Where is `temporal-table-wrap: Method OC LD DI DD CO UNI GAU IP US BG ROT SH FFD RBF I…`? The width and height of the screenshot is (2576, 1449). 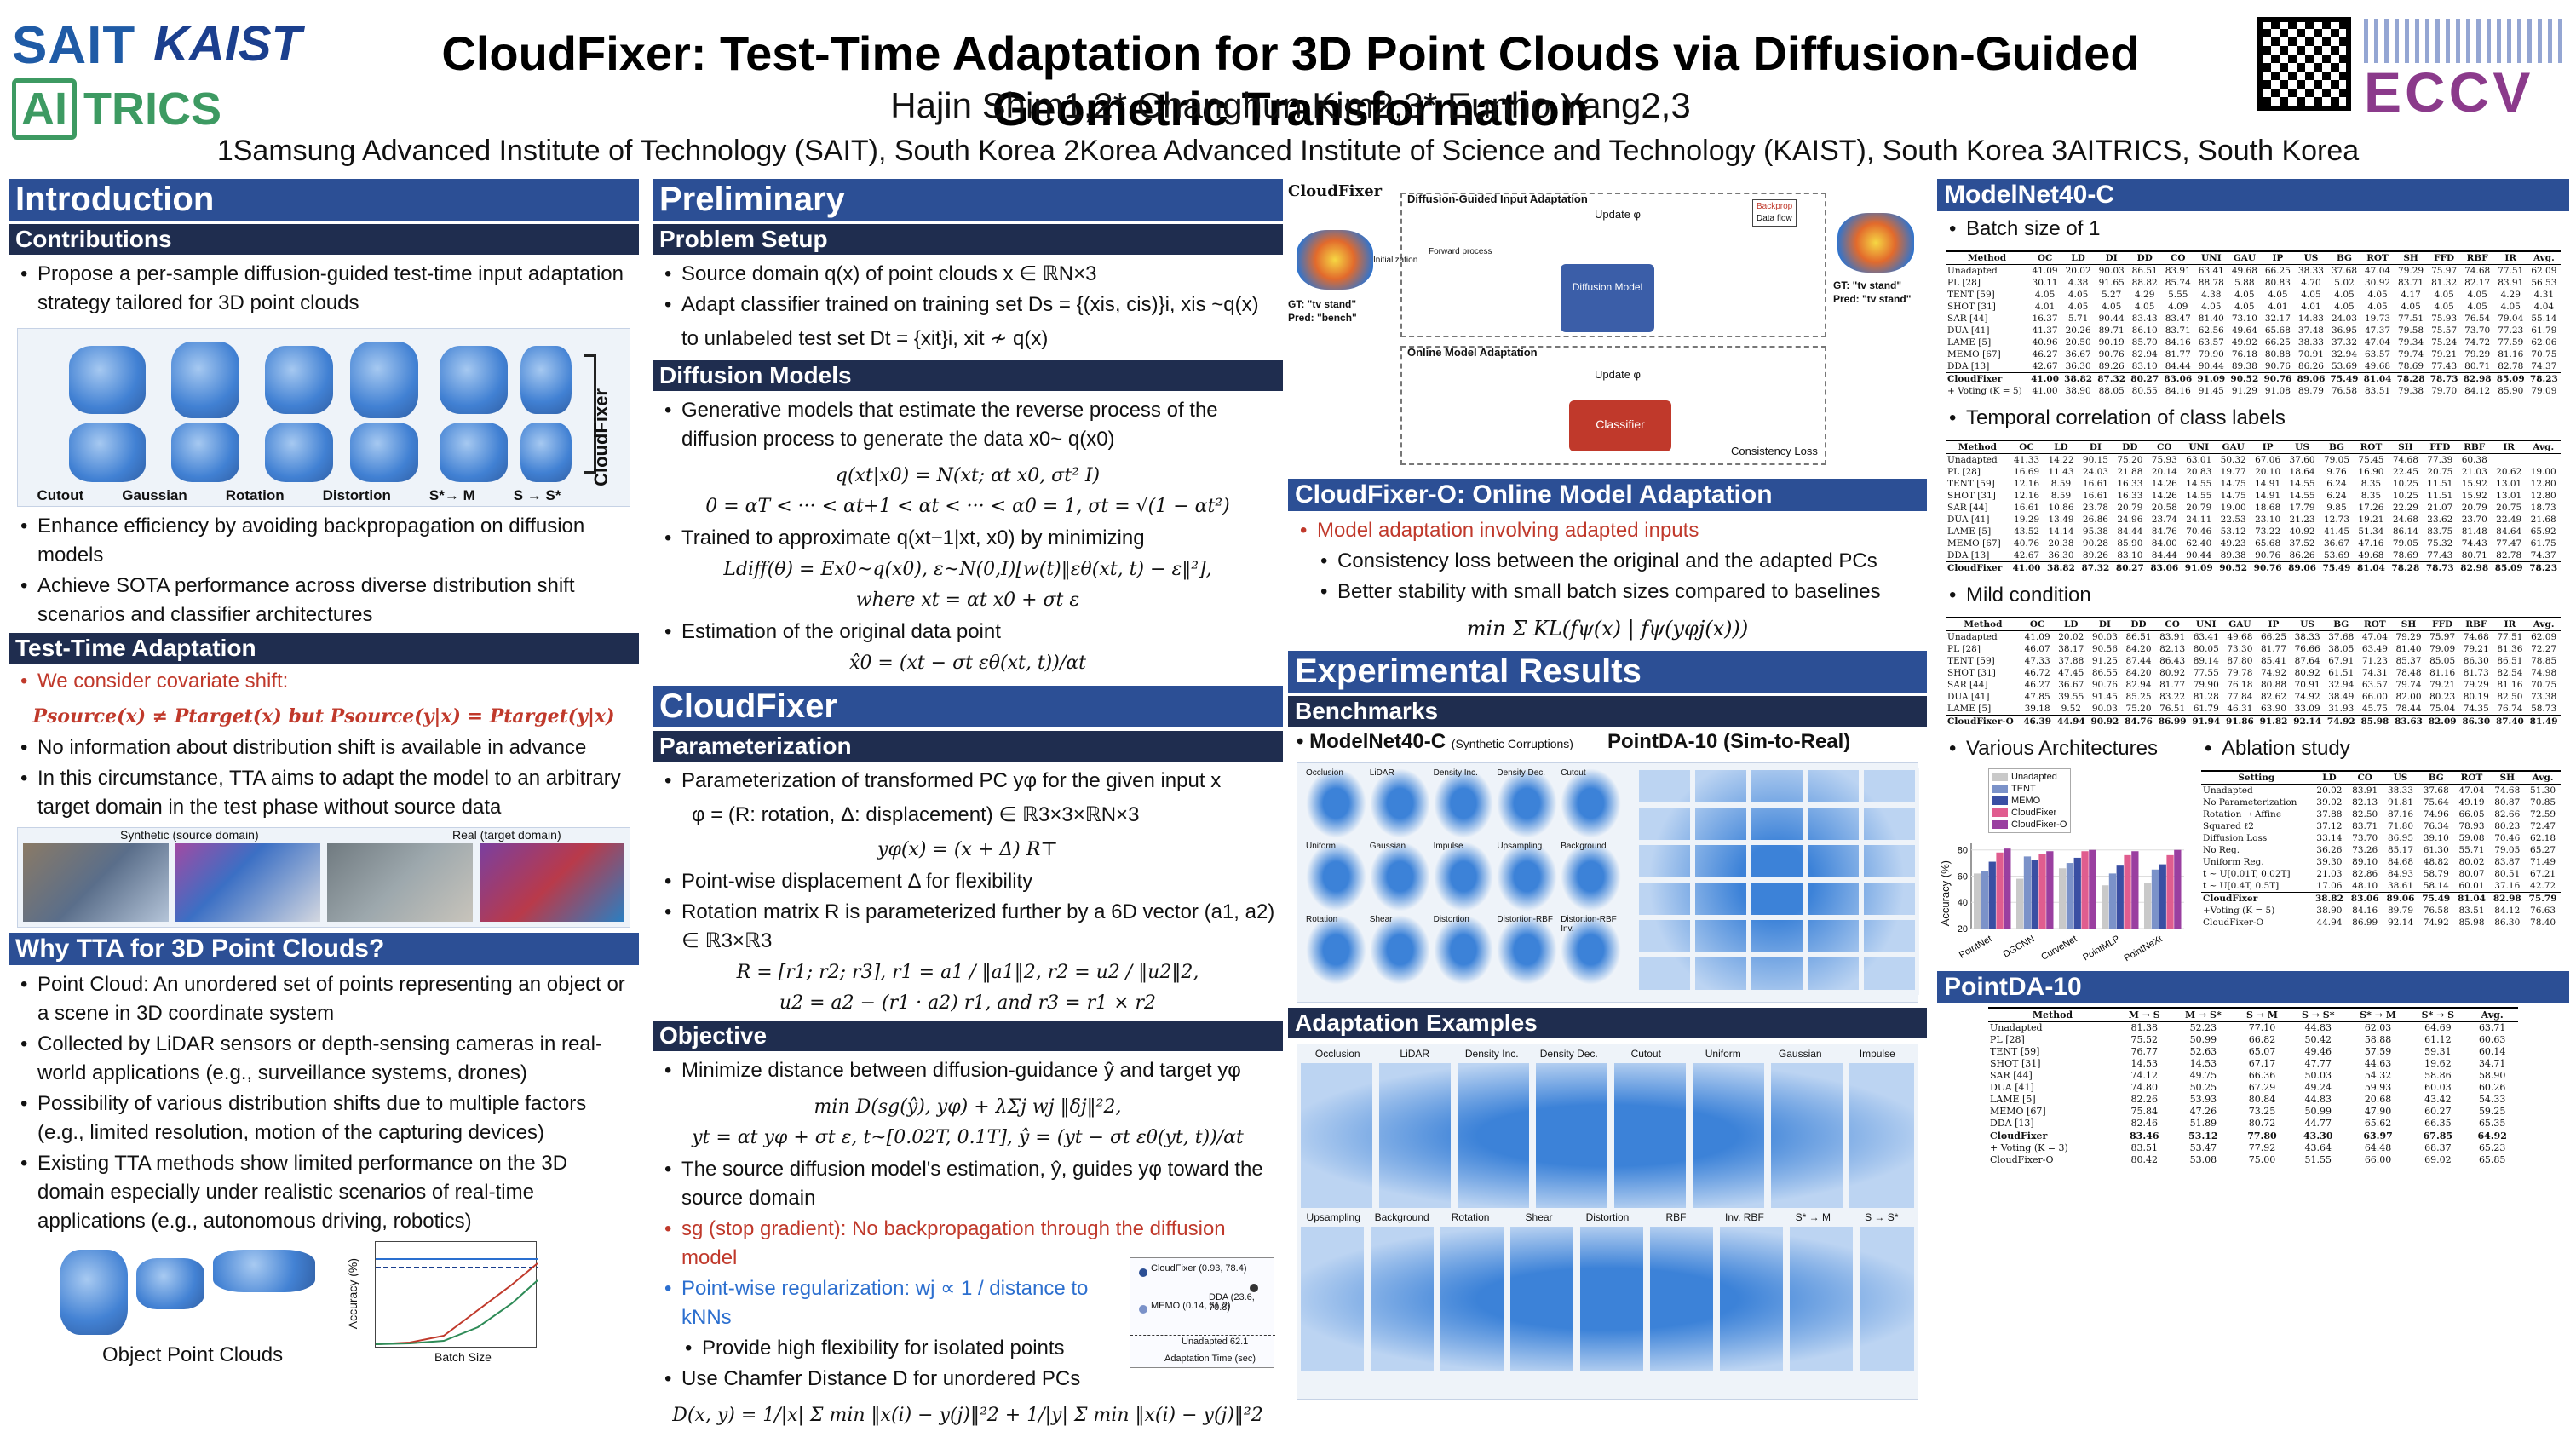 temporal-table-wrap: Method OC LD DI DD CO UNI GAU IP US BG ROT SH FFD RBF I… is located at coordinates (2253, 507).